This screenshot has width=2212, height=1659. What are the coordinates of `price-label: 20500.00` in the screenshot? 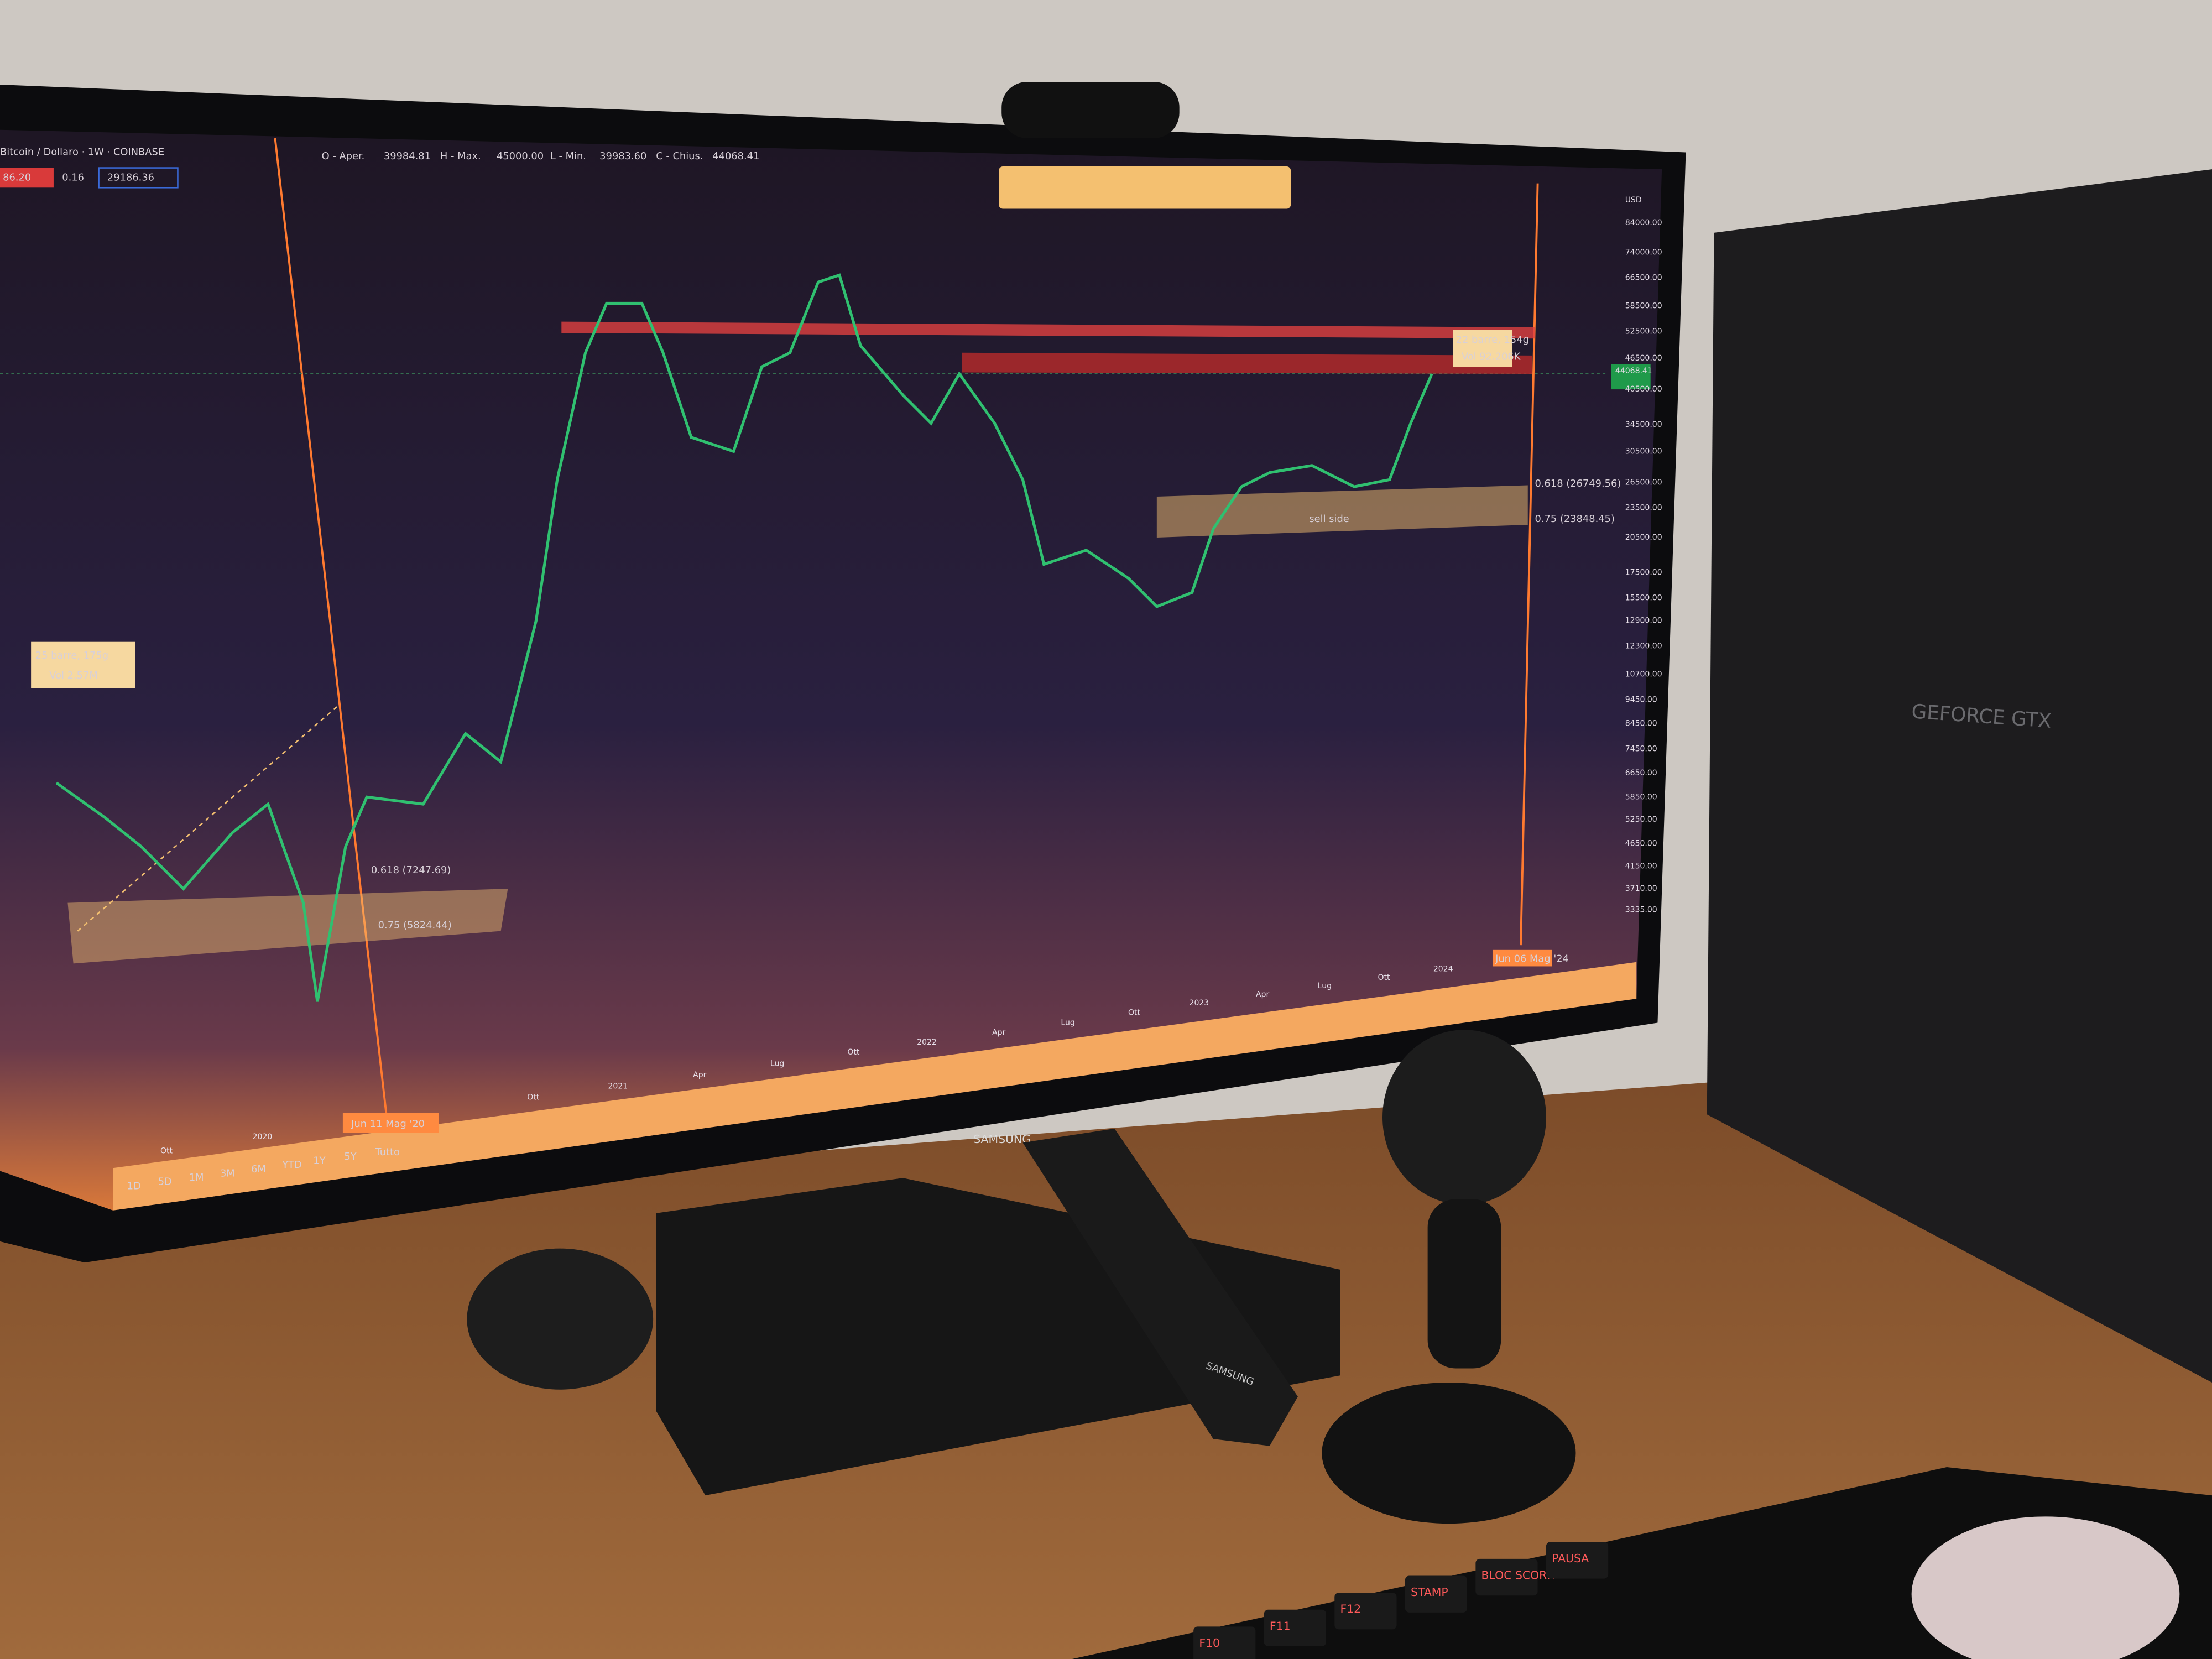 It's located at (1644, 538).